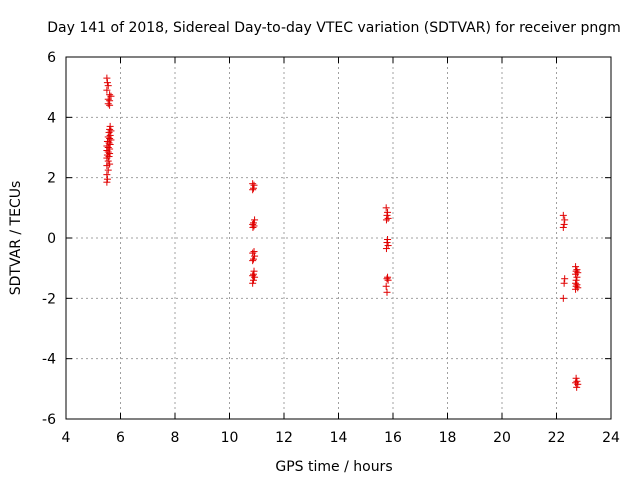  What do you see at coordinates (230, 438) in the screenshot?
I see `x-tick-label: 10` at bounding box center [230, 438].